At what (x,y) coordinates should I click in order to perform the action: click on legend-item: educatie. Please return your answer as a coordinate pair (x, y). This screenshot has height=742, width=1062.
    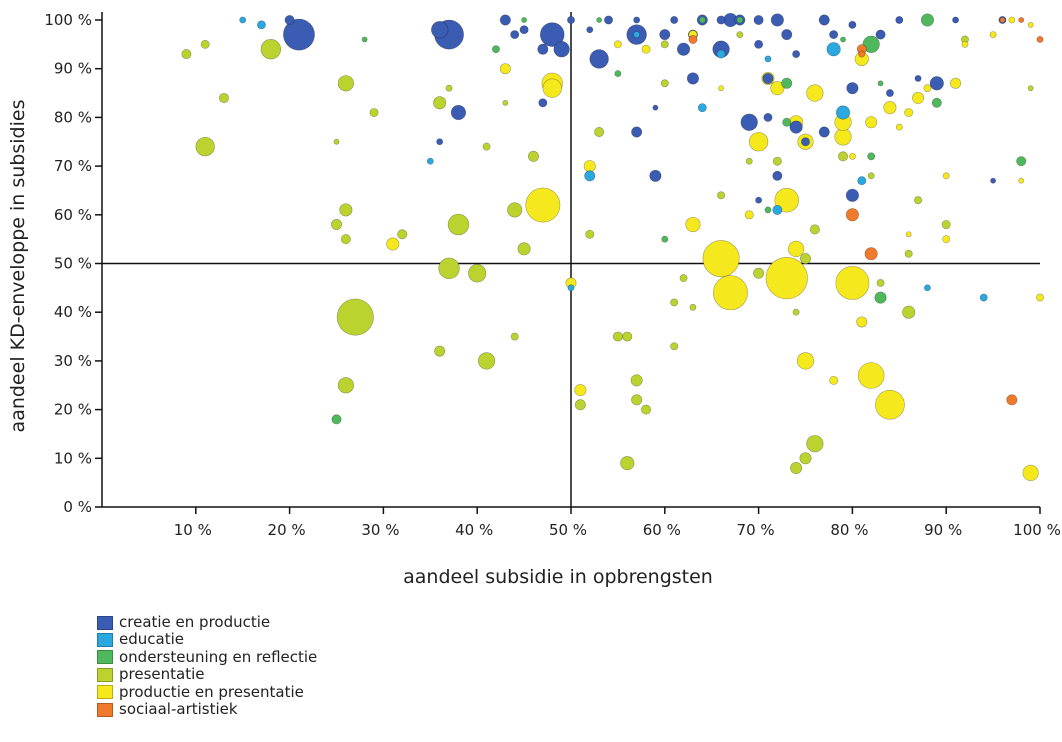
    Looking at the image, I should click on (207, 639).